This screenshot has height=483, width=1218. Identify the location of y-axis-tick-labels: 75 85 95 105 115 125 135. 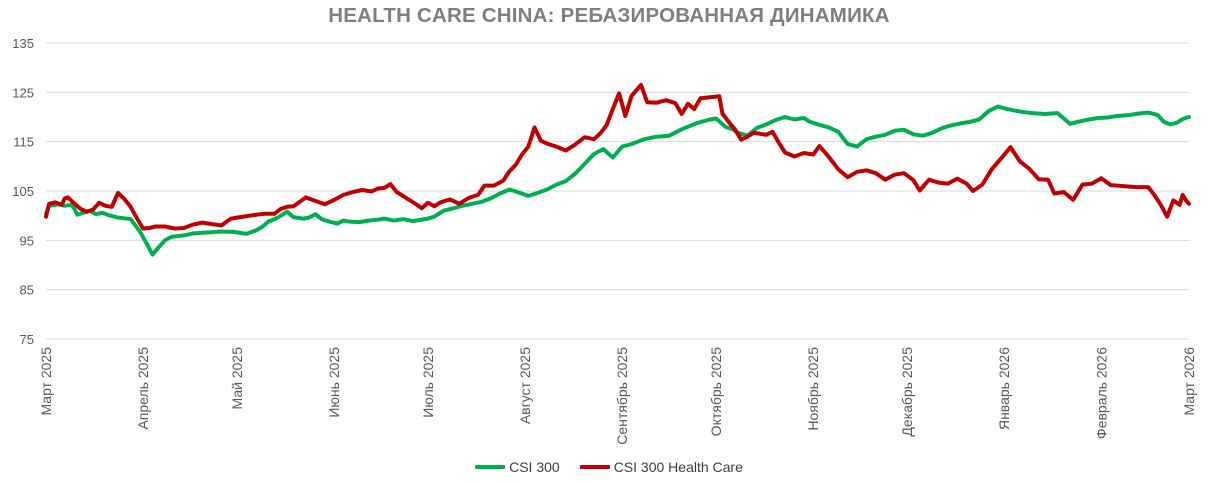
(23, 191).